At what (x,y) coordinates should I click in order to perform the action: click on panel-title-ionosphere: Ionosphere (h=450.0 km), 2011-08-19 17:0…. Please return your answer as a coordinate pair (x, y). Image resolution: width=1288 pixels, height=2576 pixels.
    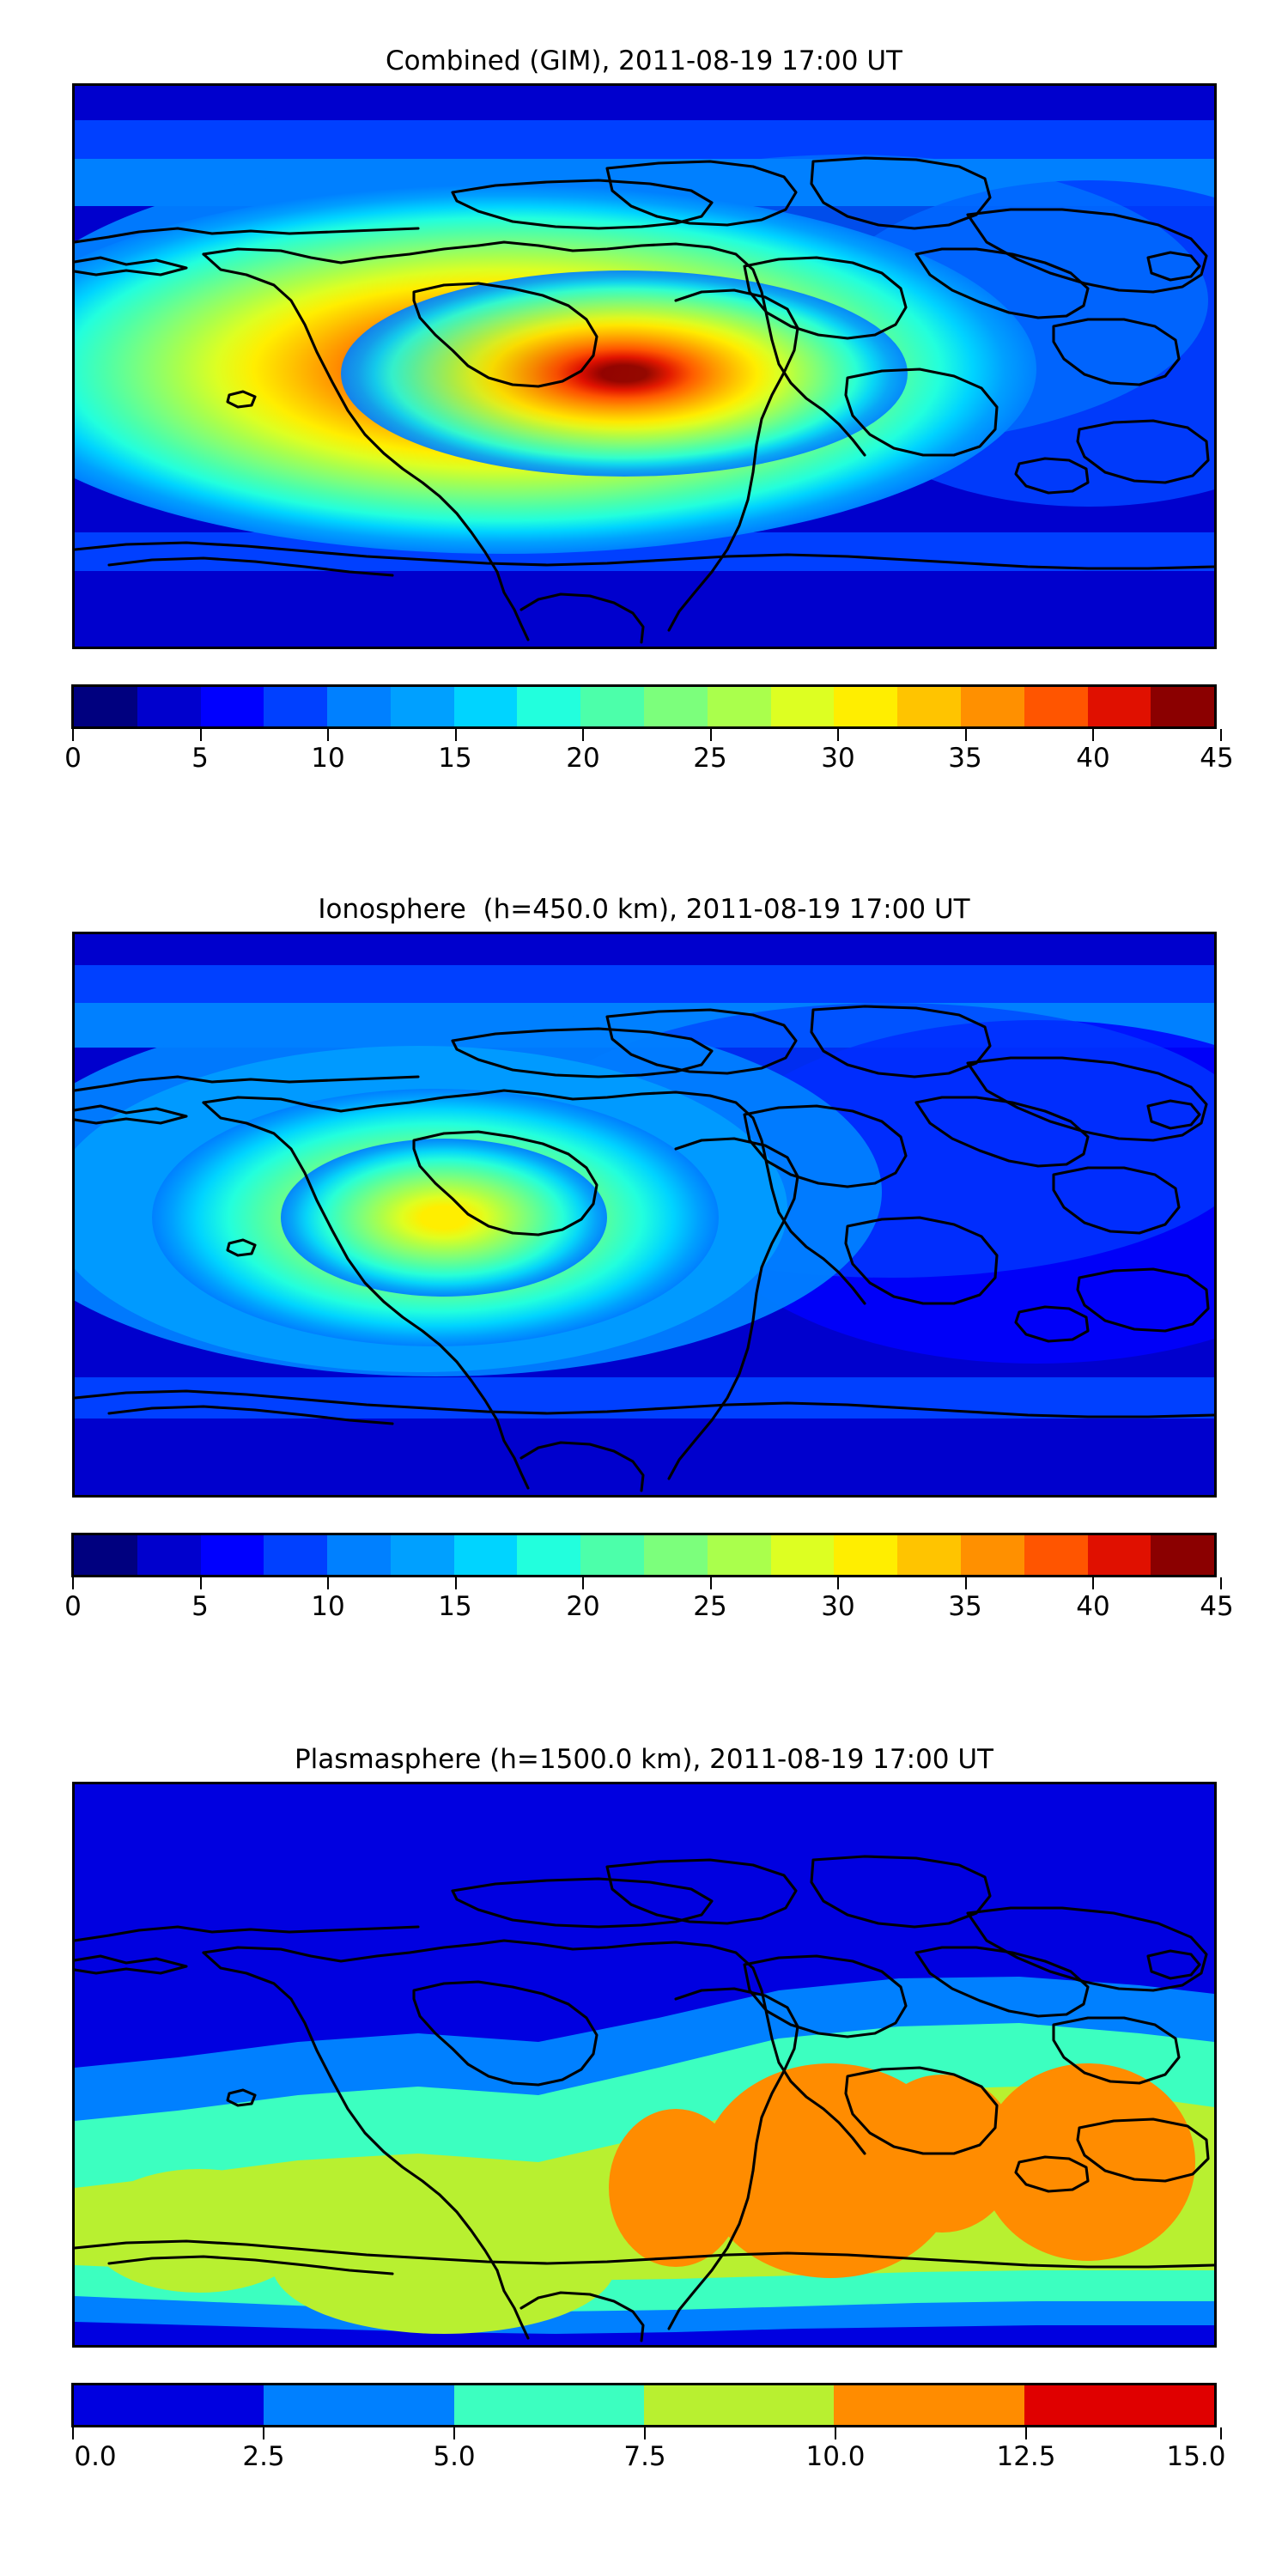
    Looking at the image, I should click on (644, 910).